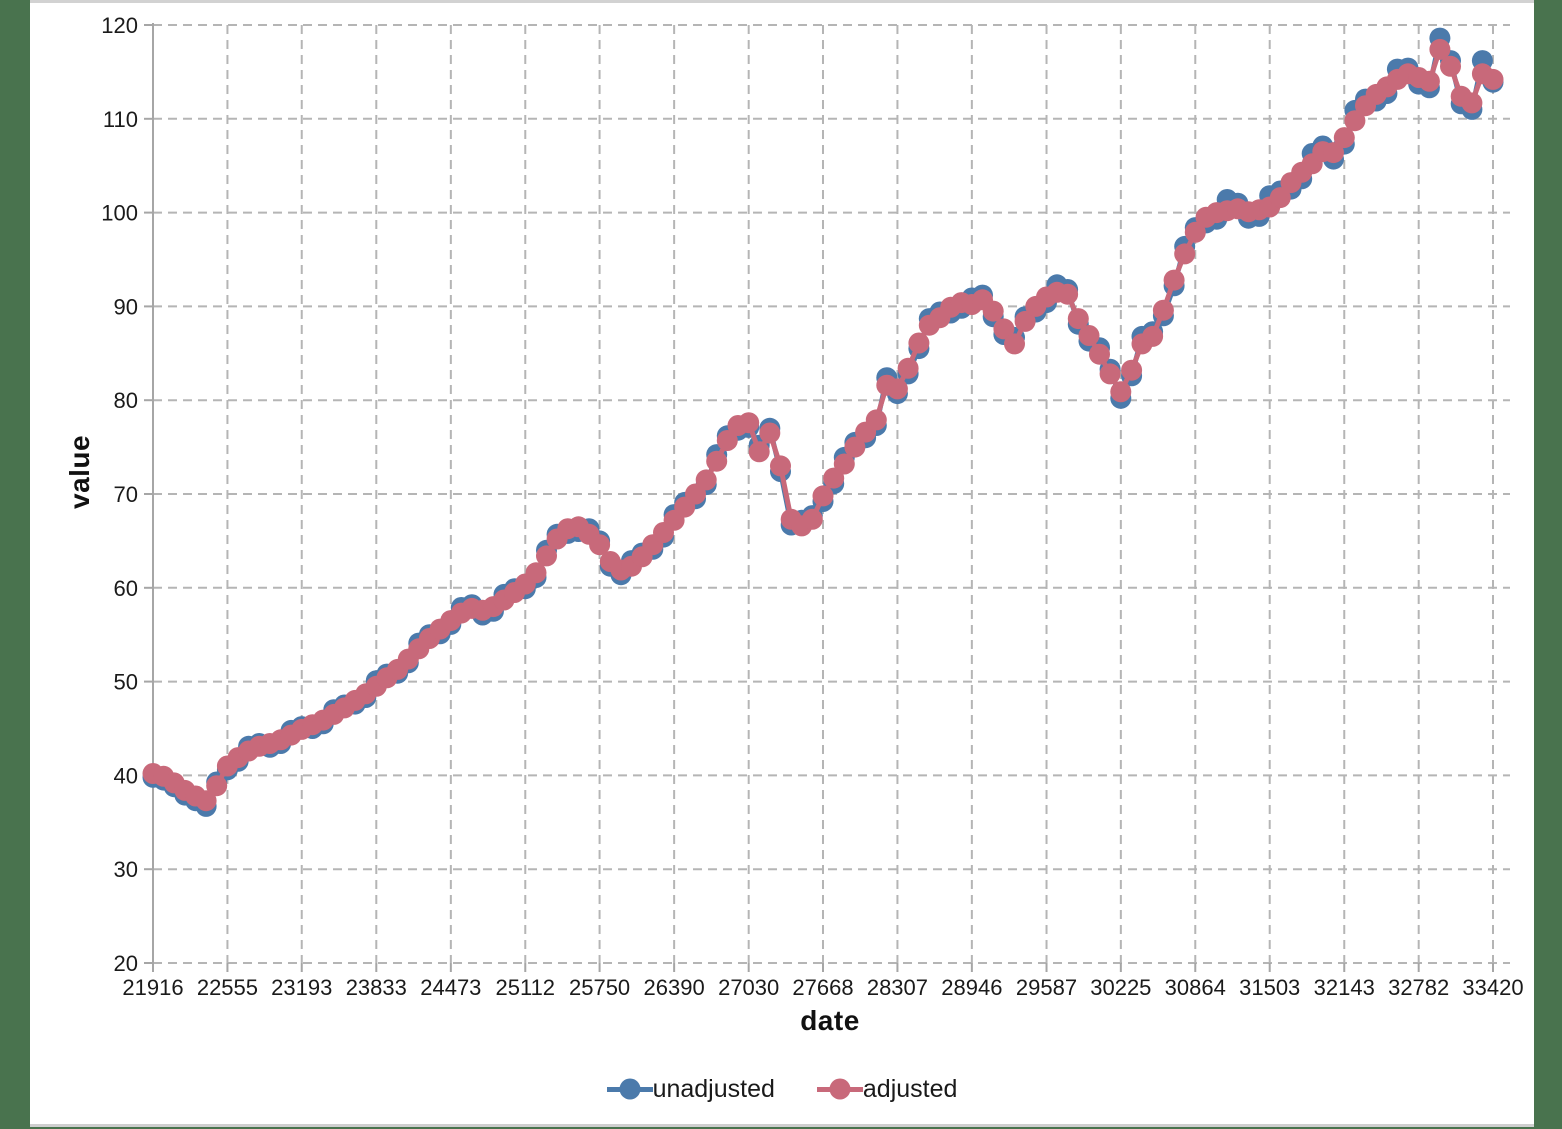 The image size is (1562, 1129). What do you see at coordinates (450, 987) in the screenshot?
I see `svg-text: 24473` at bounding box center [450, 987].